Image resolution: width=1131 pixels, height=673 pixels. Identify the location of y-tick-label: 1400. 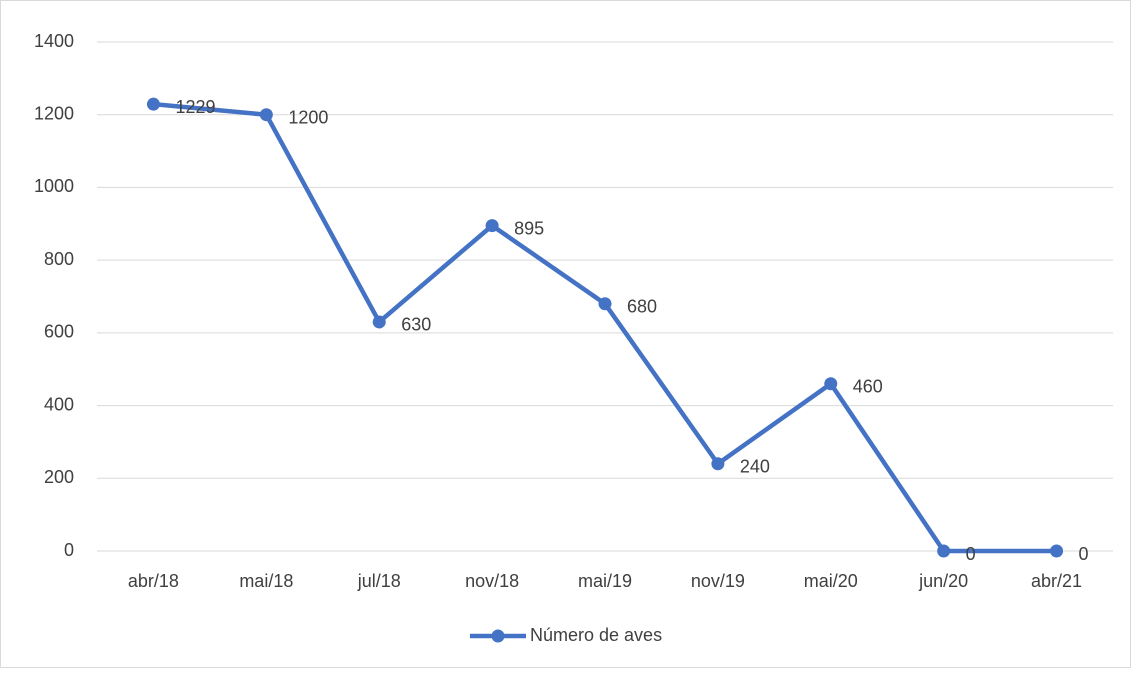
(54, 41).